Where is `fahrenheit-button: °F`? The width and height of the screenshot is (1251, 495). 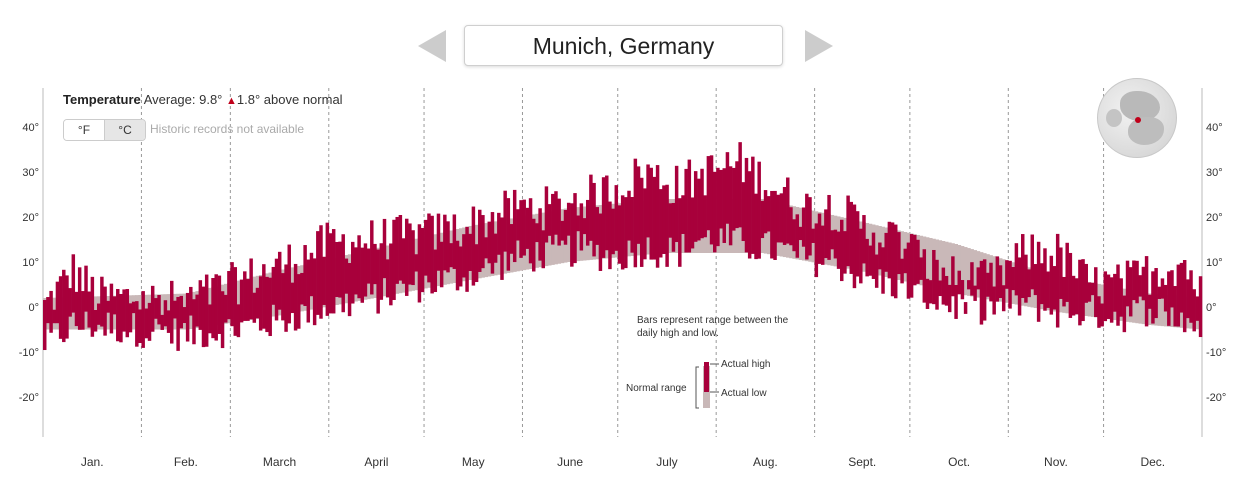 fahrenheit-button: °F is located at coordinates (84, 130).